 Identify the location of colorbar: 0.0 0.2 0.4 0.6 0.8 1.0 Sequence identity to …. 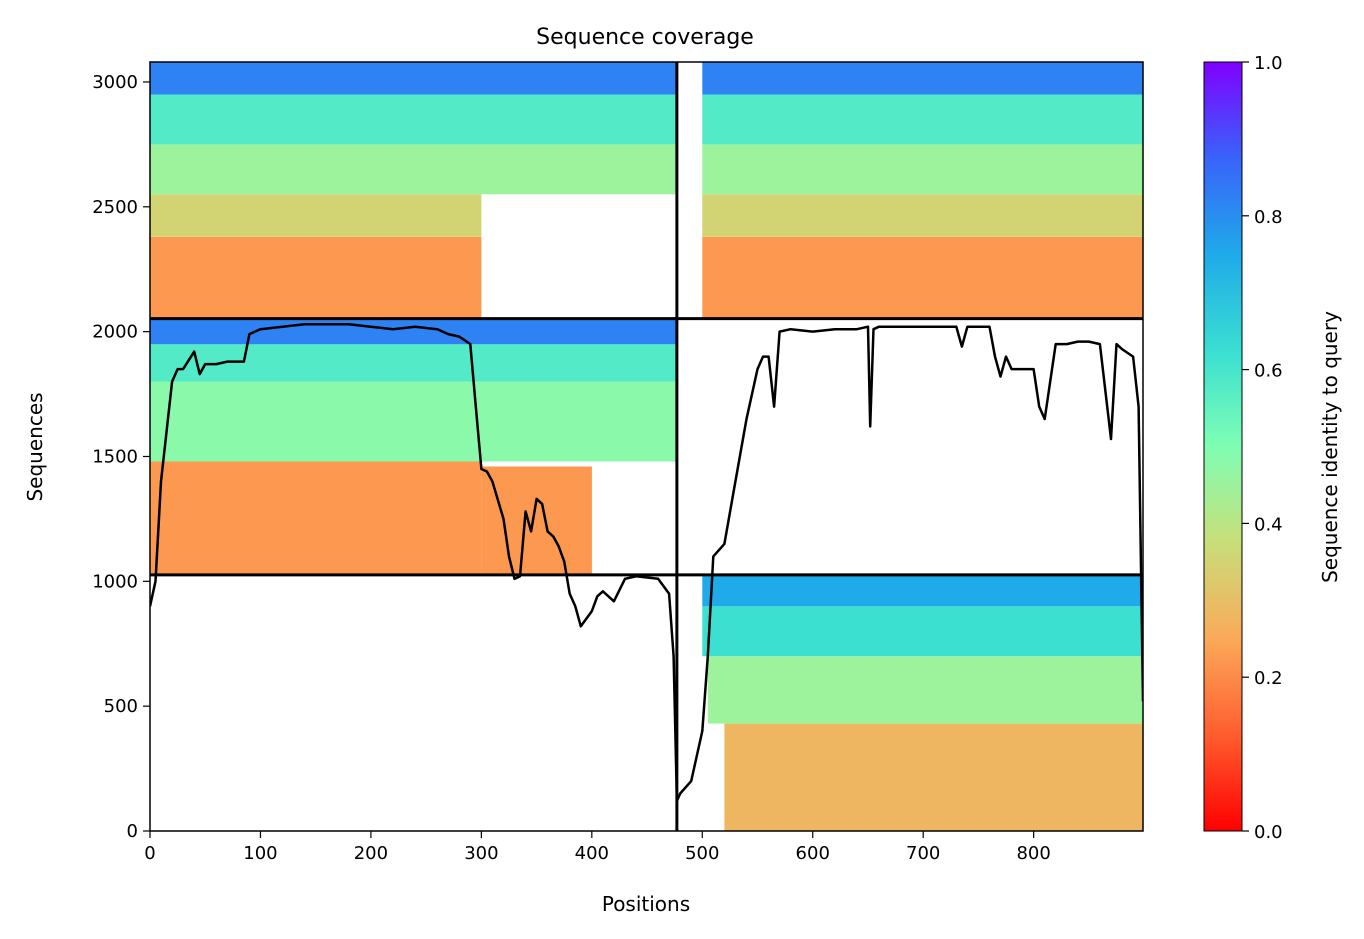
(1272, 448).